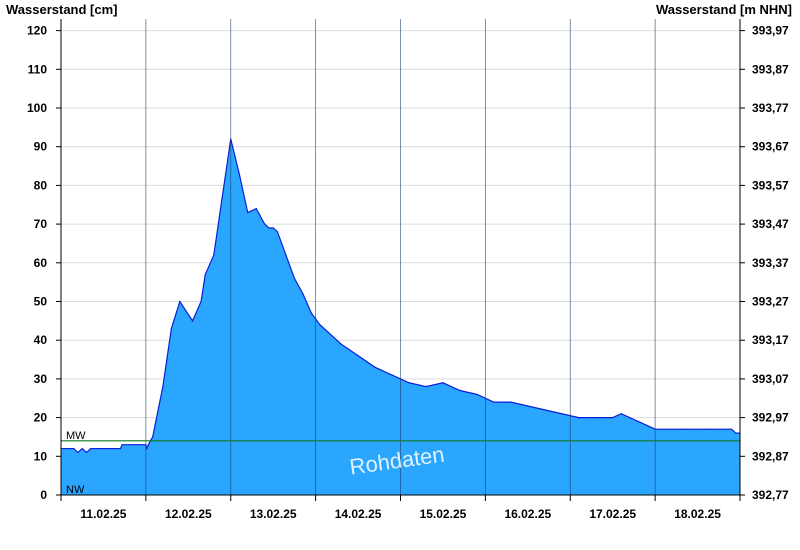  What do you see at coordinates (41, 418) in the screenshot?
I see `y-left-tick-label: 20` at bounding box center [41, 418].